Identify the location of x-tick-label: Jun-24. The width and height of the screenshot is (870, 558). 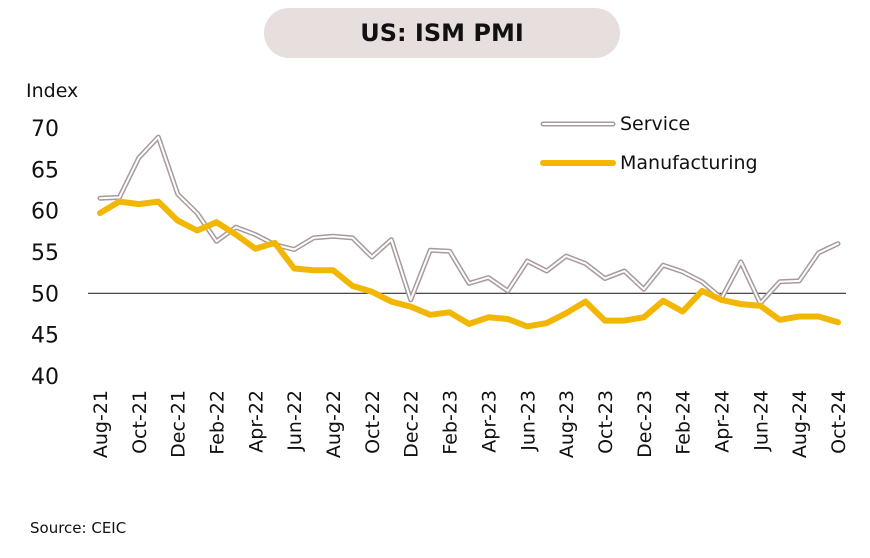
(761, 421).